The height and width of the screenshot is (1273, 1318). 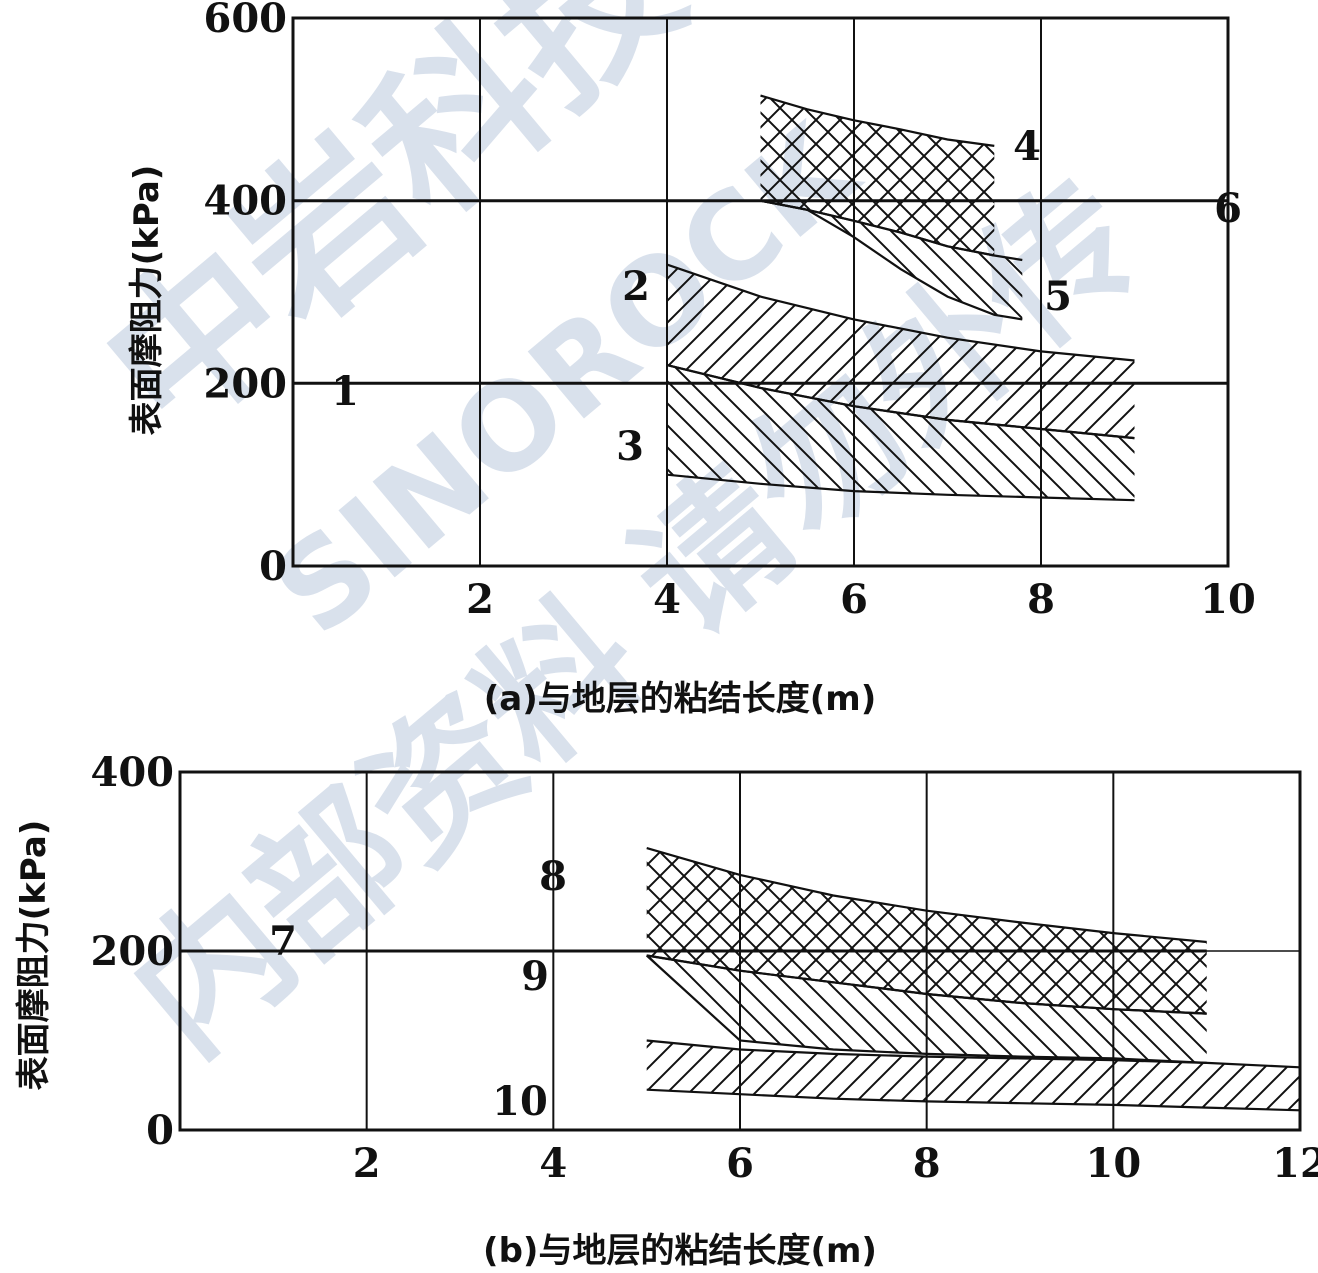 I want to click on x-axis-label: (a)与地层的粘结长度(m), so click(x=680, y=699).